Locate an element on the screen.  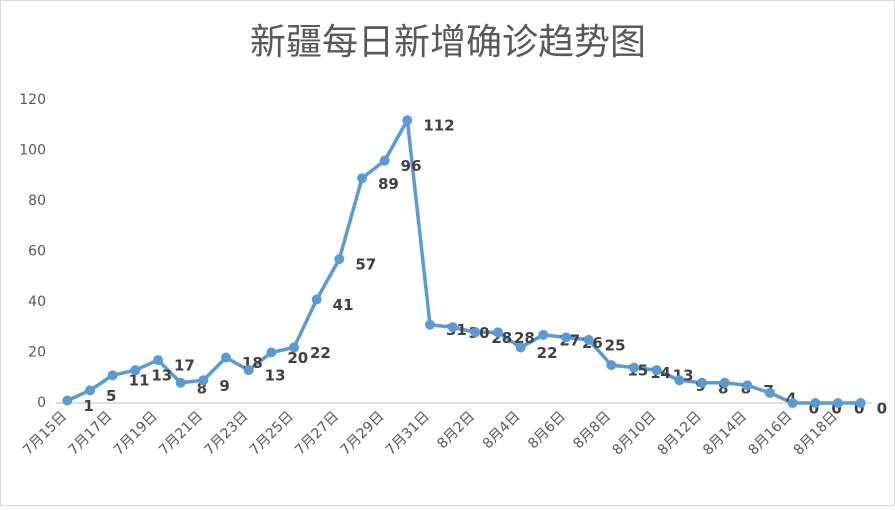
data-label: 5 is located at coordinates (111, 396).